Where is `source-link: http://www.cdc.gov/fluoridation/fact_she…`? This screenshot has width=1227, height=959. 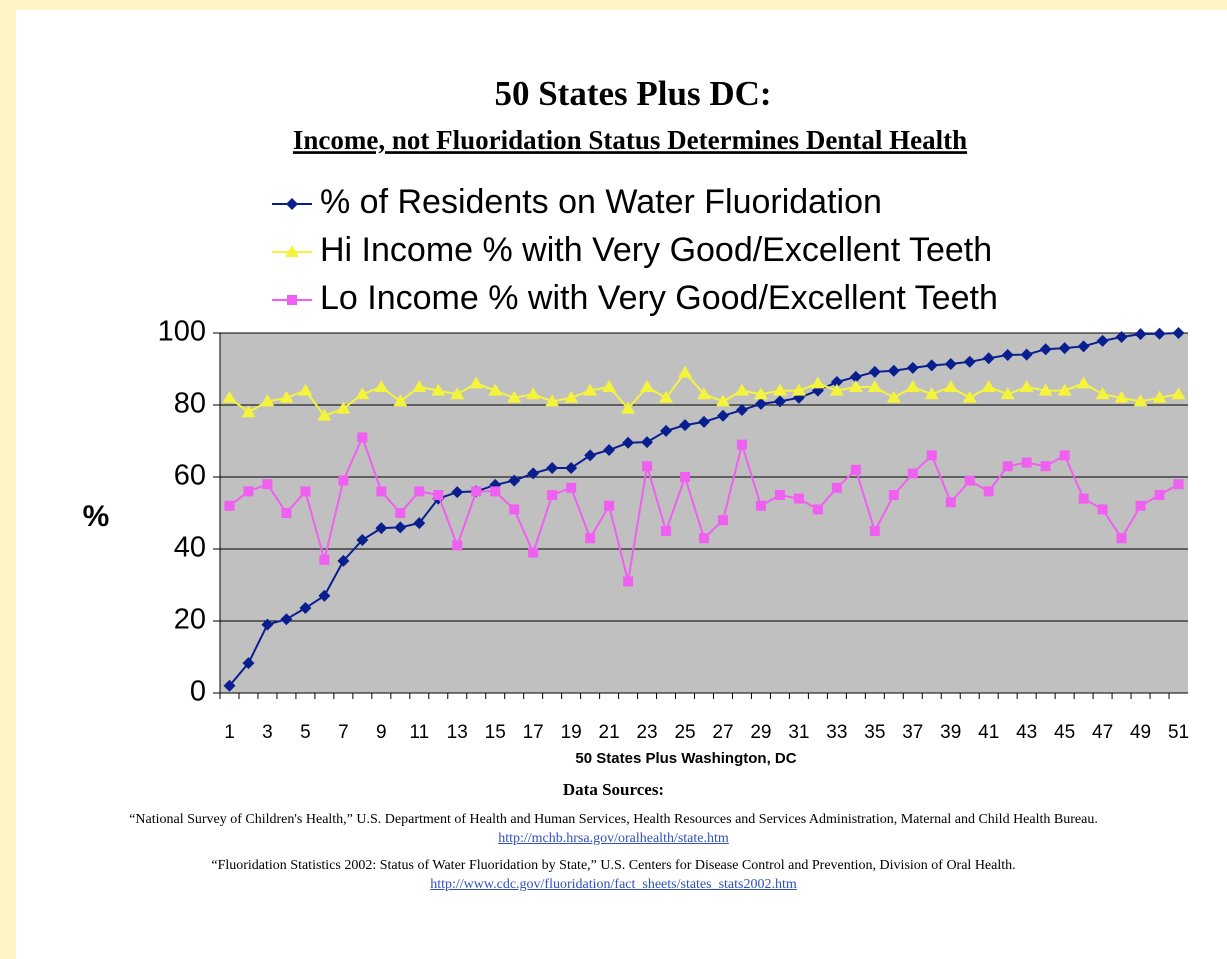 source-link: http://www.cdc.gov/fluoridation/fact_she… is located at coordinates (613, 884).